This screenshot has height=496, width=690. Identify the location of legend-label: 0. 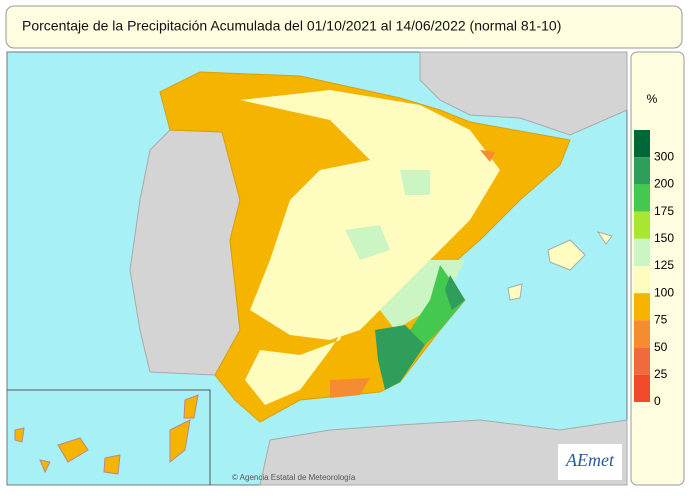
(657, 401).